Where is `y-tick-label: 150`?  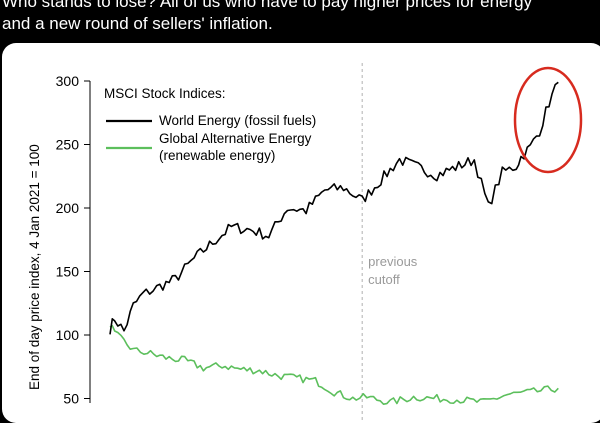
y-tick-label: 150 is located at coordinates (68, 272).